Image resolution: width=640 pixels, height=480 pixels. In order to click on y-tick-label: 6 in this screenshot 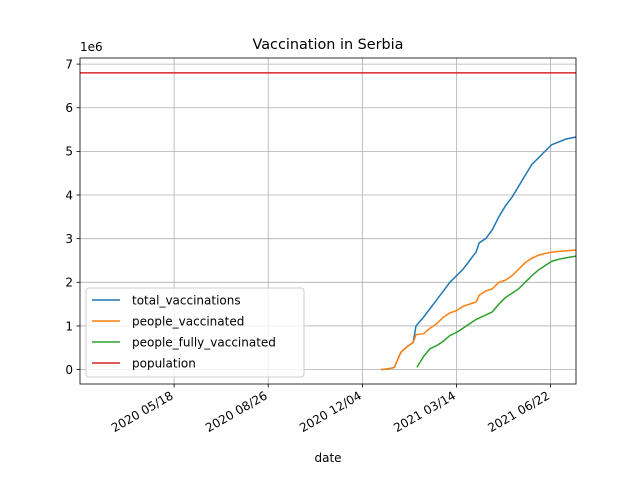, I will do `click(69, 108)`.